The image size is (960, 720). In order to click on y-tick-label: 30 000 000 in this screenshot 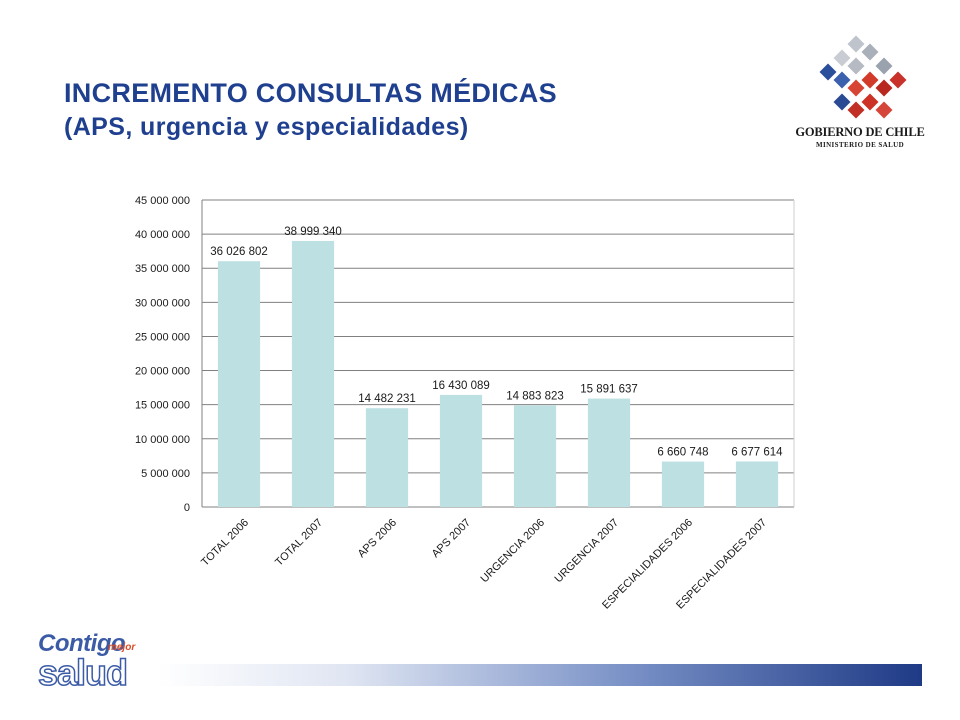, I will do `click(162, 303)`.